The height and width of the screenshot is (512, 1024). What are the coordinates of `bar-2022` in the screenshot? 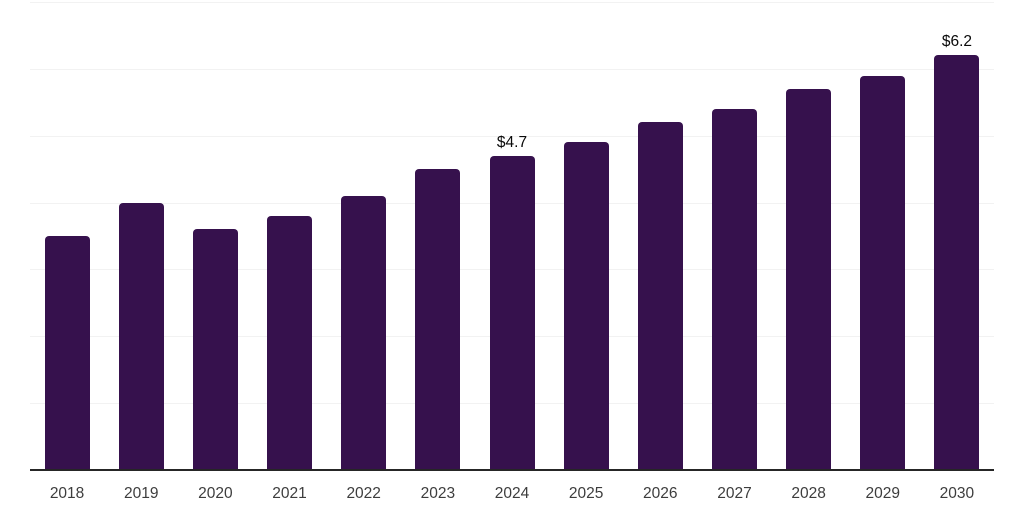 It's located at (364, 332).